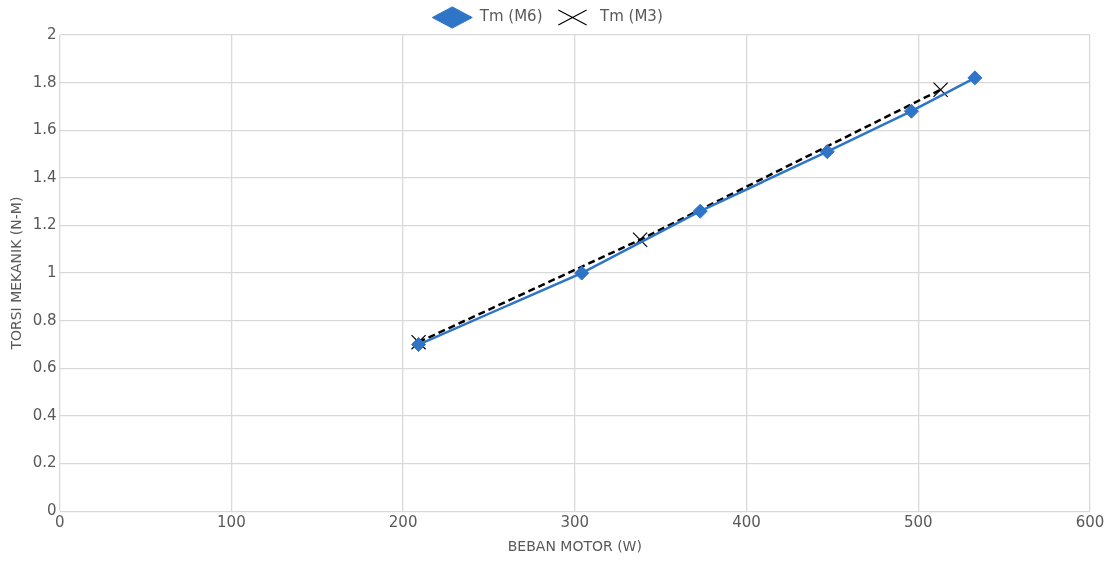 This screenshot has height=565, width=1110. What do you see at coordinates (52, 33) in the screenshot?
I see `y-tick-label: 2` at bounding box center [52, 33].